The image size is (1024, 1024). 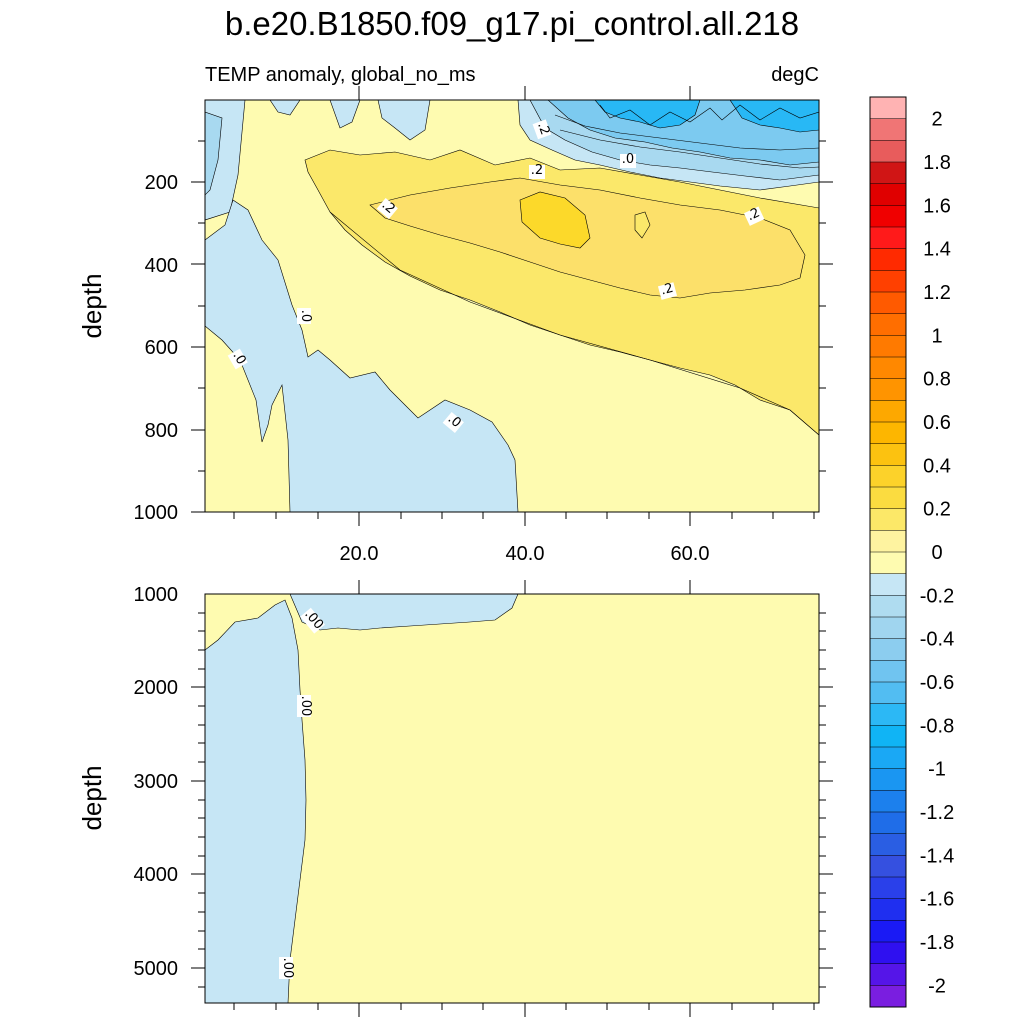 I want to click on contour-label: .00, so click(x=305, y=706).